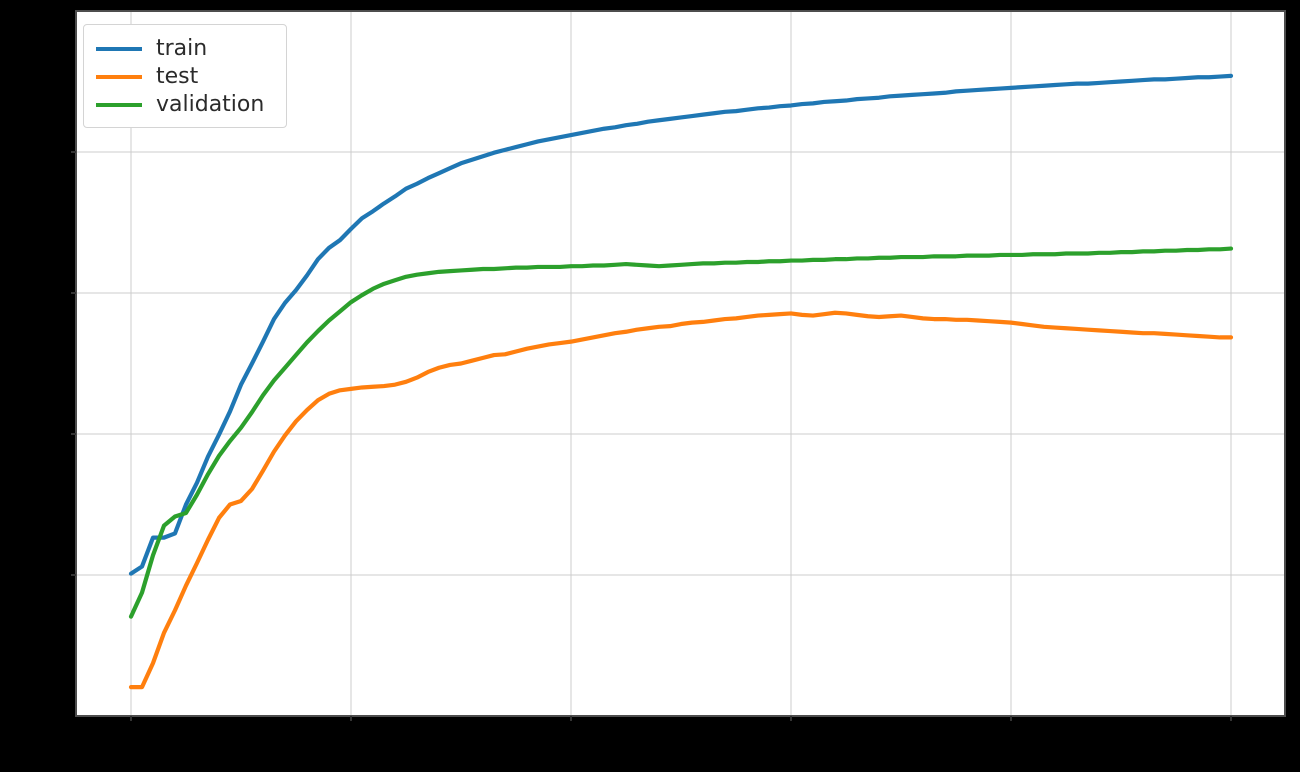  What do you see at coordinates (119, 49) in the screenshot?
I see `legend-swatch-train` at bounding box center [119, 49].